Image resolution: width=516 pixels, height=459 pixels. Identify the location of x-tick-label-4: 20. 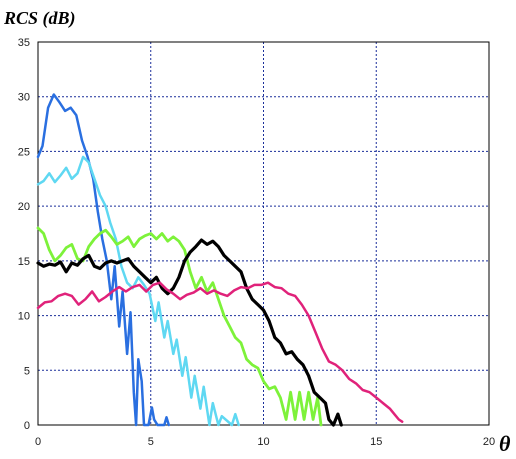
(489, 442).